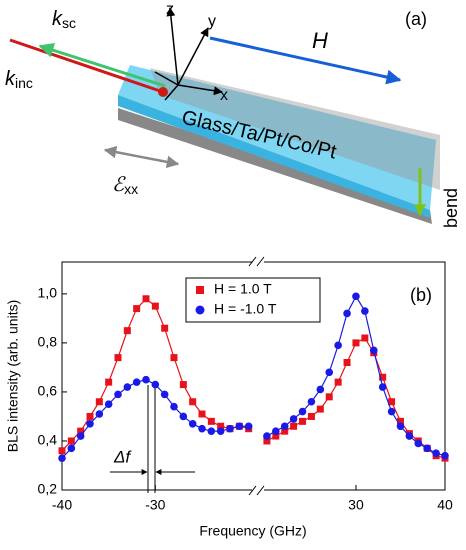 This screenshot has height=550, width=466. I want to click on break-gap-bottom, so click(258, 490).